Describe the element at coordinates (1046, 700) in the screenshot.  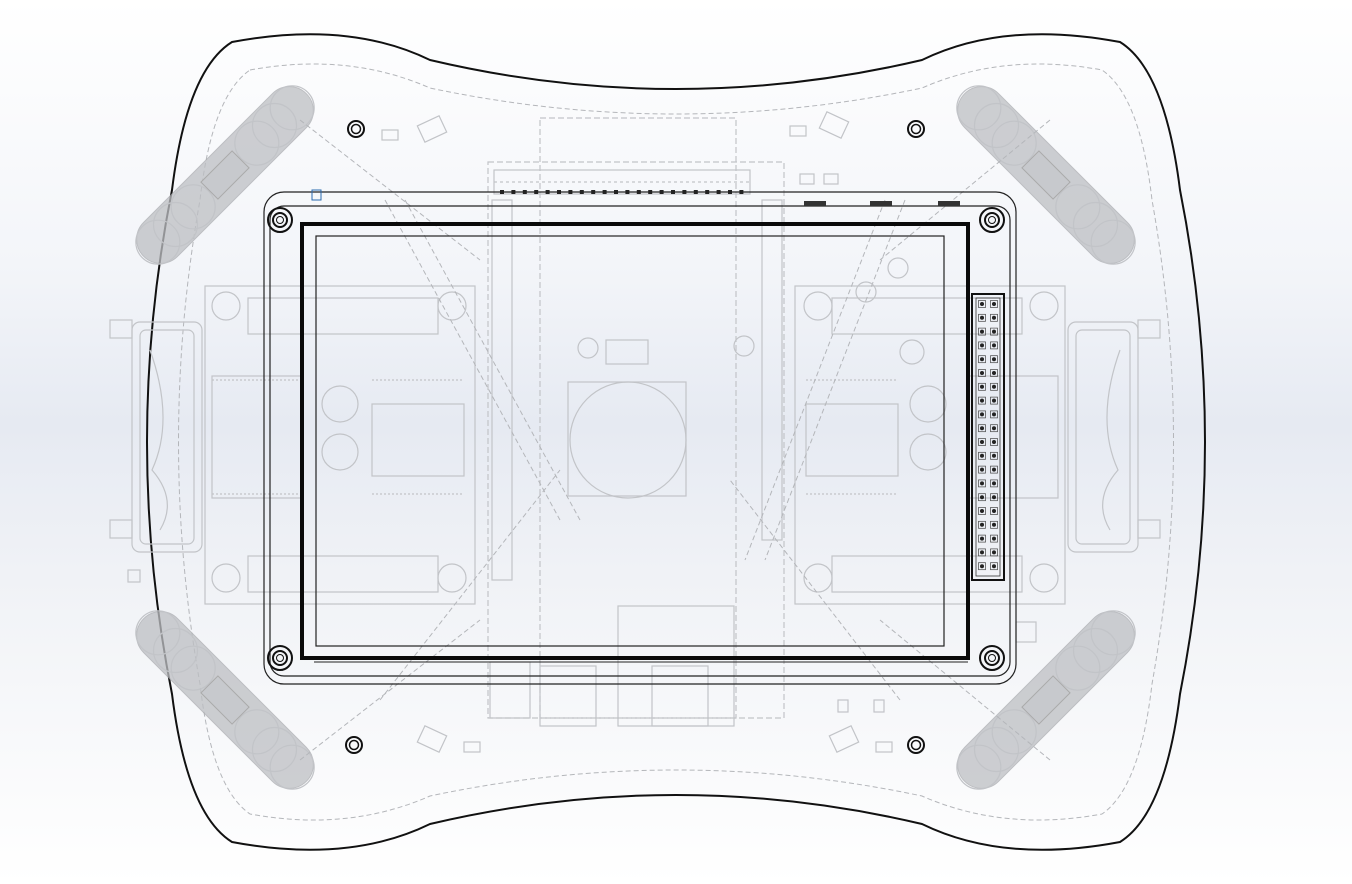
I see `wheel-rear-right` at that location.